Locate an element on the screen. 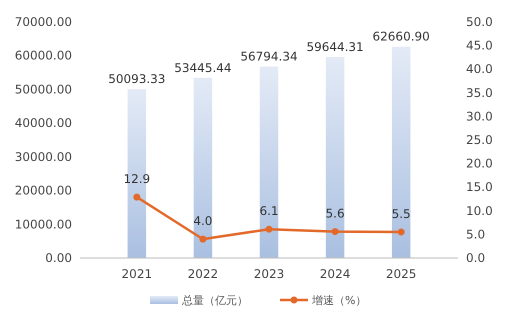  legend-label: 增速（%） is located at coordinates (338, 300).